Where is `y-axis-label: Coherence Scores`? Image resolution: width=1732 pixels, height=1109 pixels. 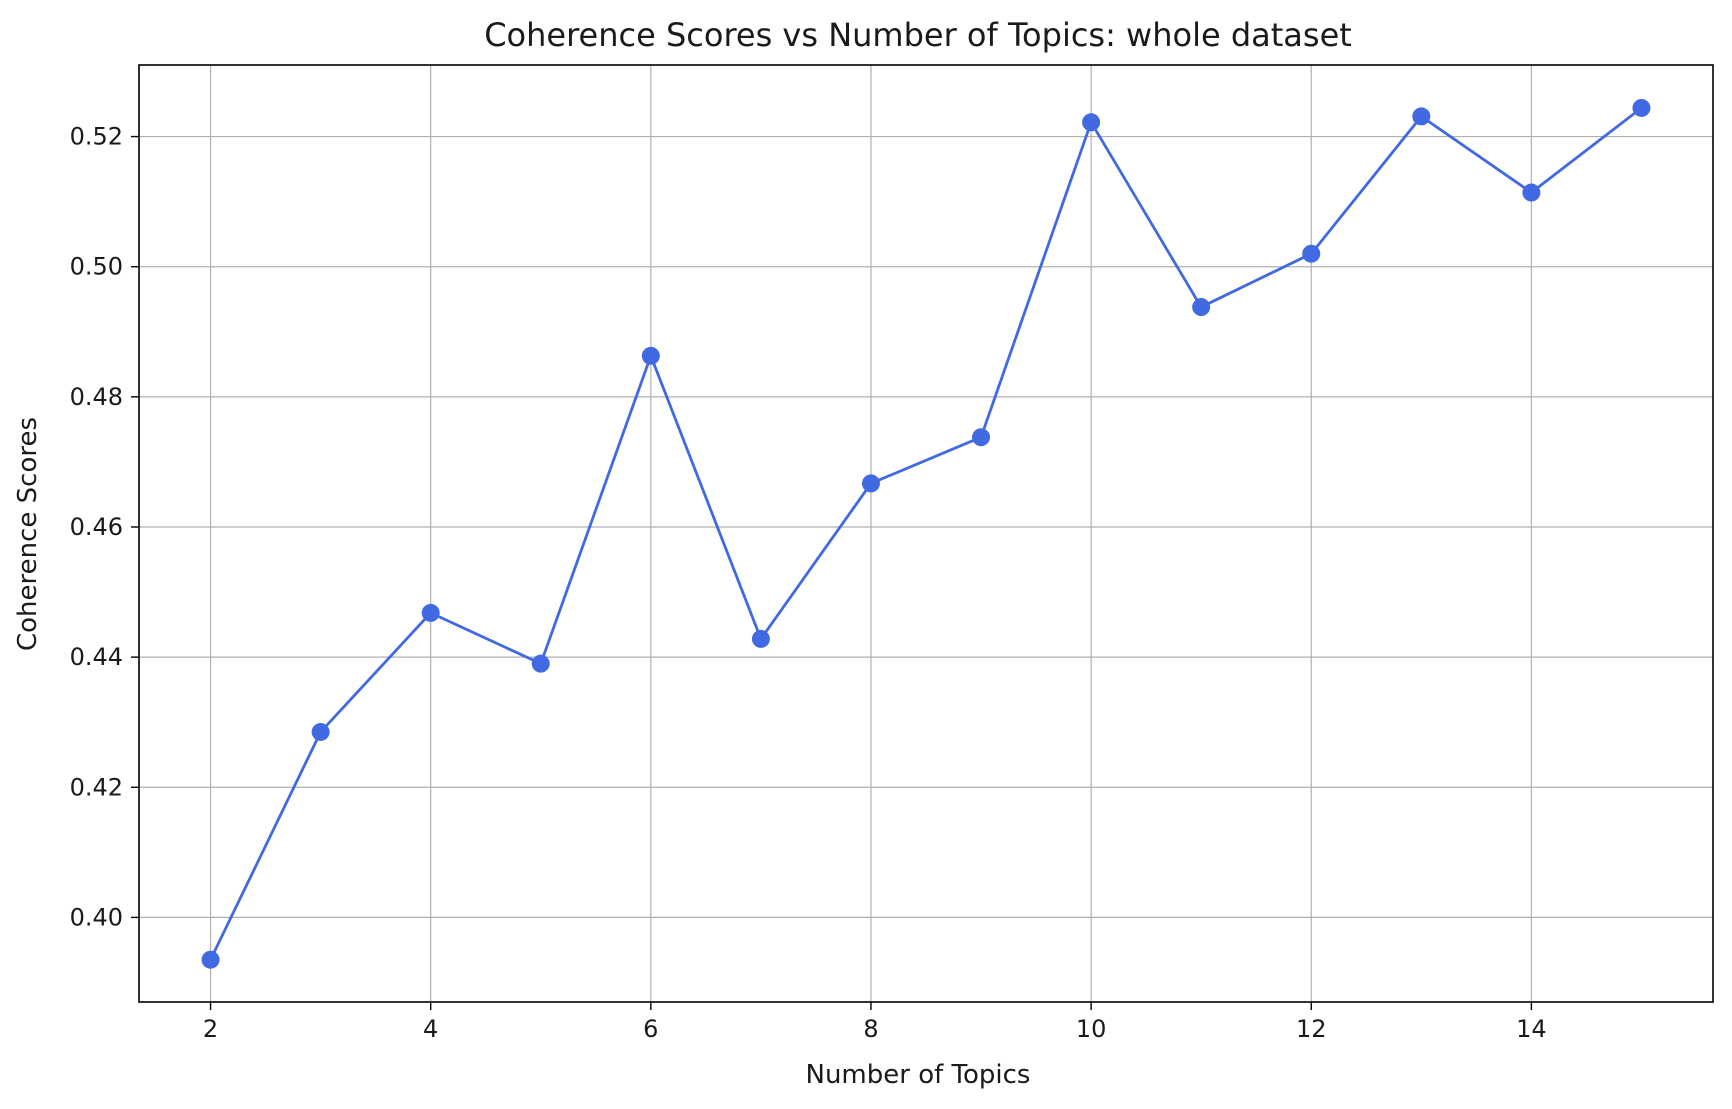 y-axis-label: Coherence Scores is located at coordinates (28, 534).